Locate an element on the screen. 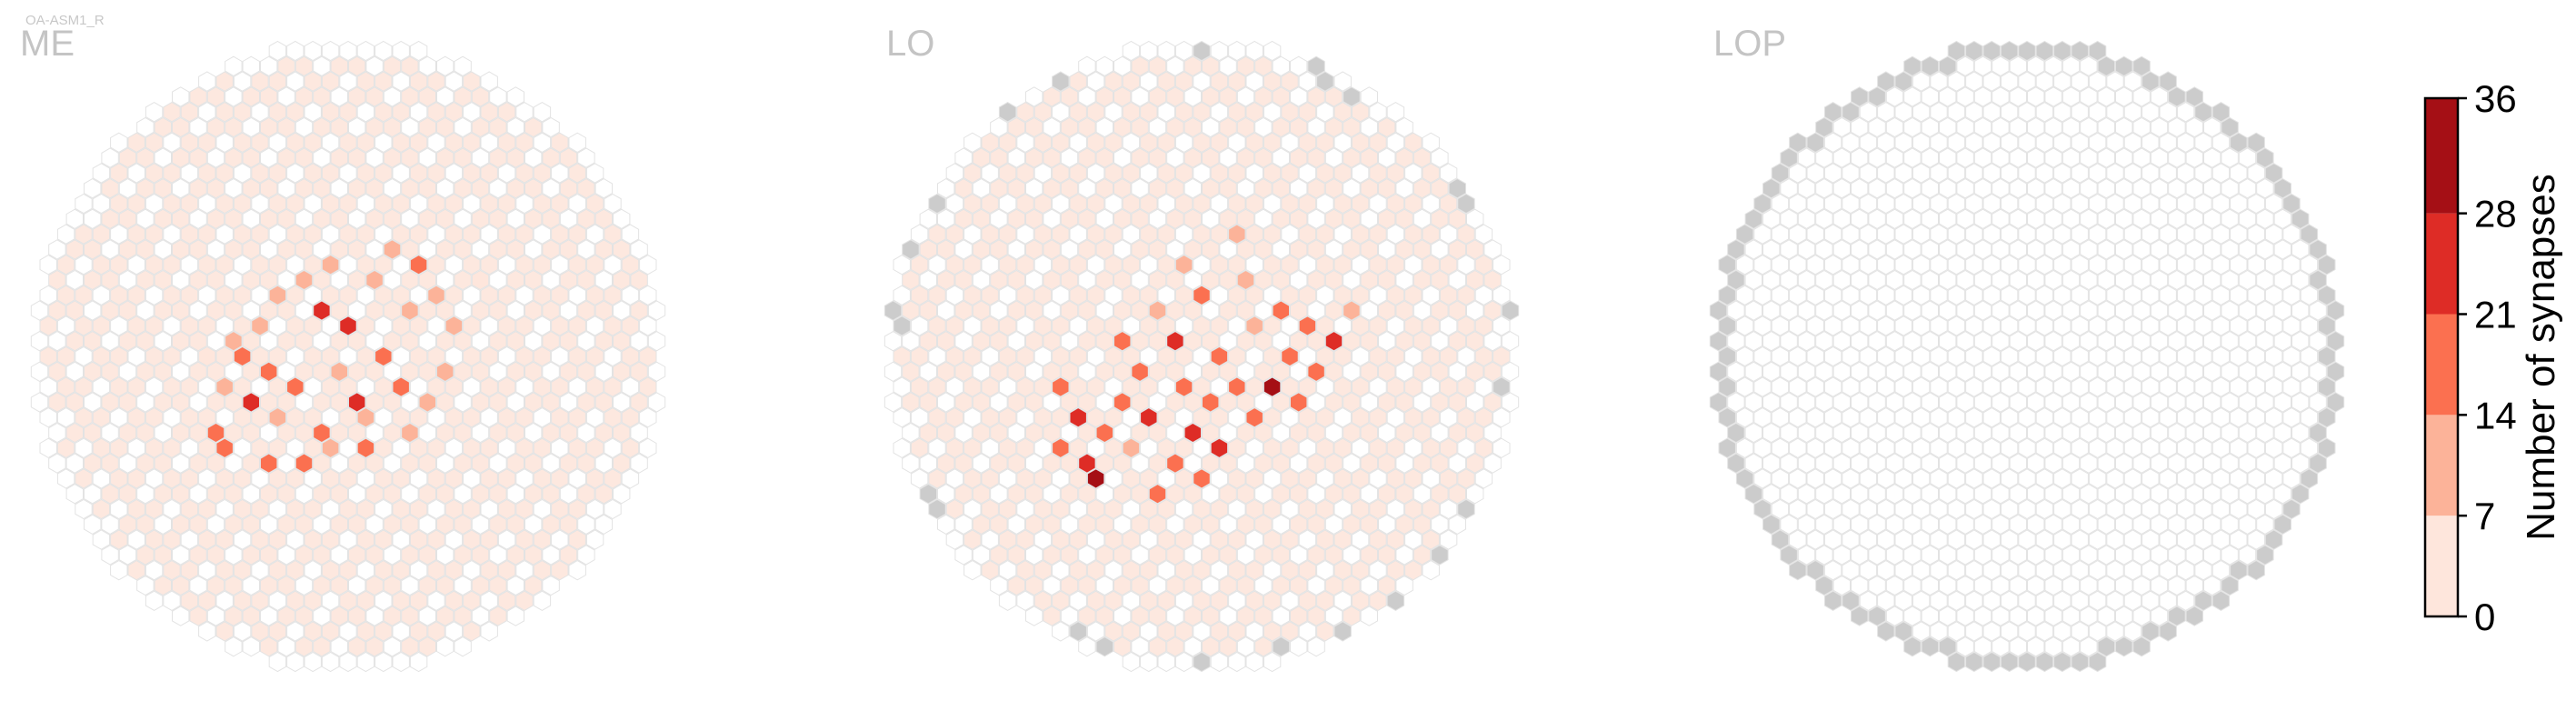  colorbar-segment is located at coordinates (2441, 566).